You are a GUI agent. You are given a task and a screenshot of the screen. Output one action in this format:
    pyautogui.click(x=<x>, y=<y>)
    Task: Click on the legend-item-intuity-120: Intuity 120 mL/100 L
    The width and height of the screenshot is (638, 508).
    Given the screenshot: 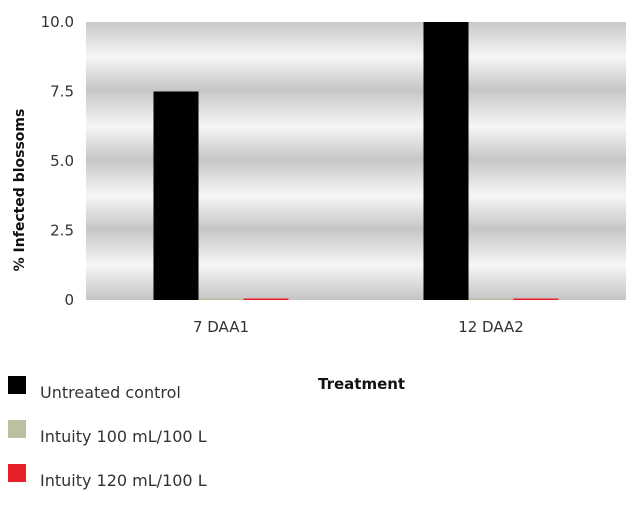 What is the action you would take?
    pyautogui.click(x=107, y=486)
    